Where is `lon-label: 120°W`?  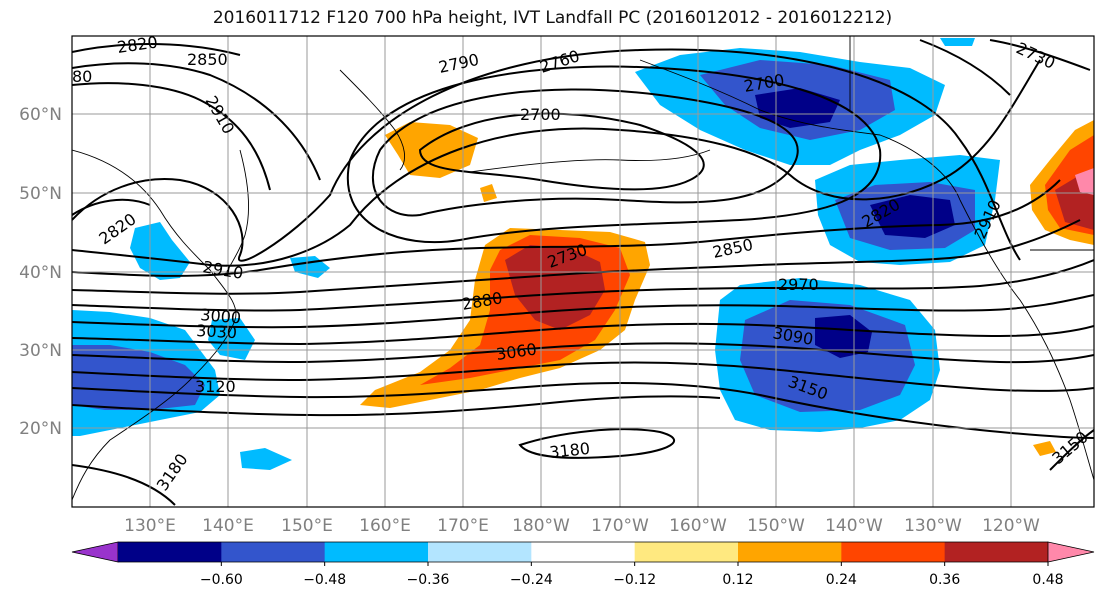 lon-label: 120°W is located at coordinates (1011, 526).